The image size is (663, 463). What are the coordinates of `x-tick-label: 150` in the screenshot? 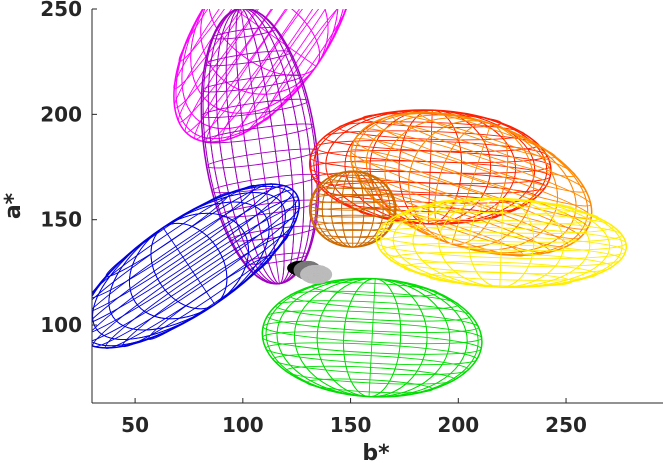 It's located at (351, 425).